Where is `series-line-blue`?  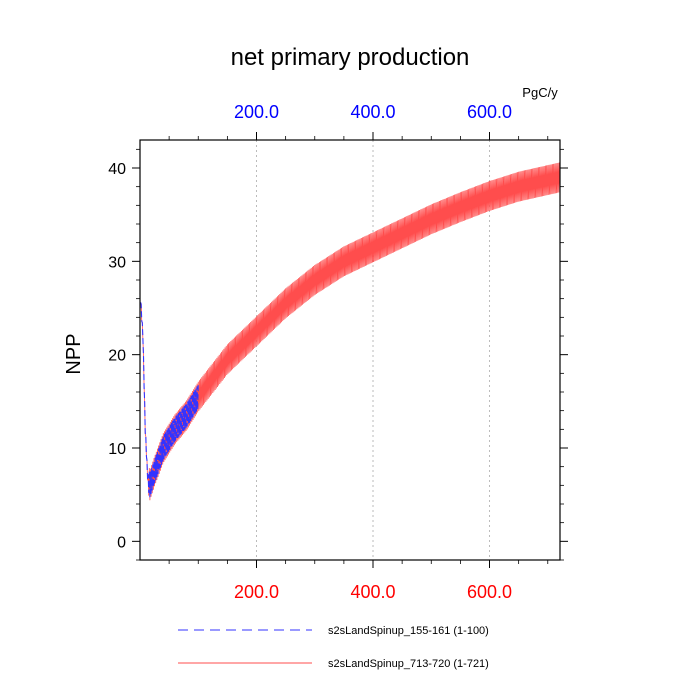
series-line-blue is located at coordinates (169, 400).